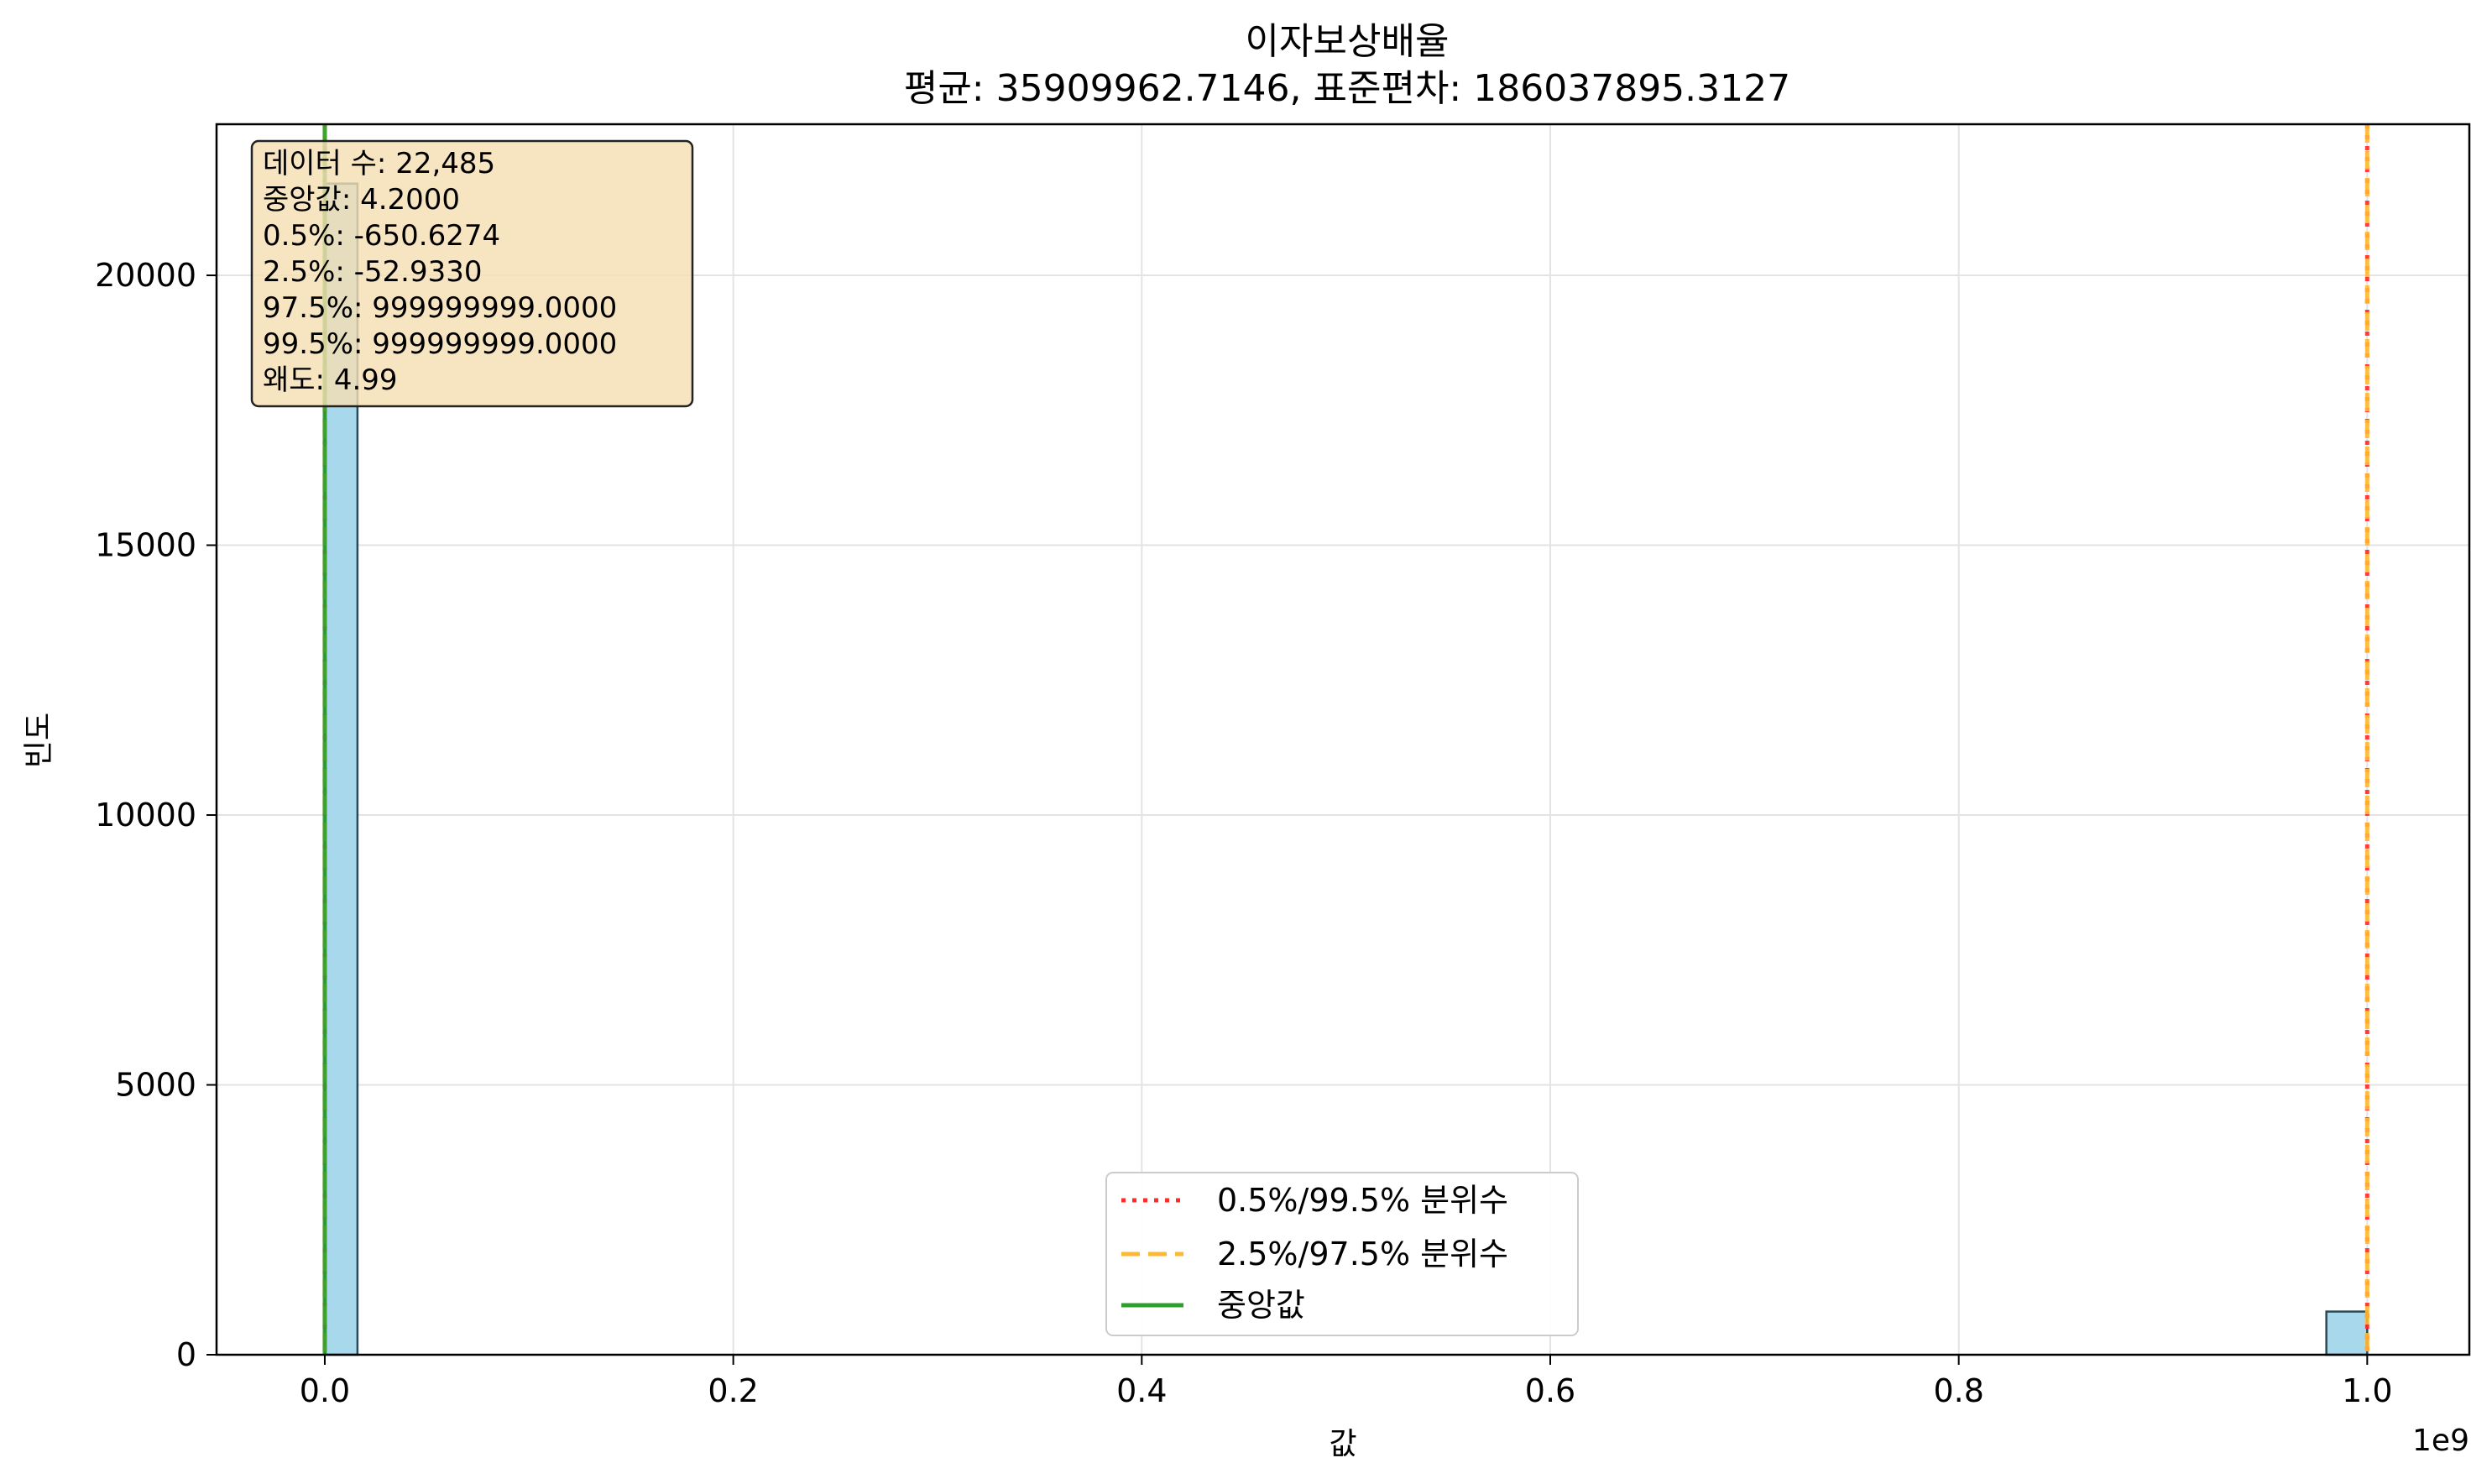 This screenshot has width=2492, height=1484. What do you see at coordinates (1342, 1444) in the screenshot?
I see `x-axis-label: 값` at bounding box center [1342, 1444].